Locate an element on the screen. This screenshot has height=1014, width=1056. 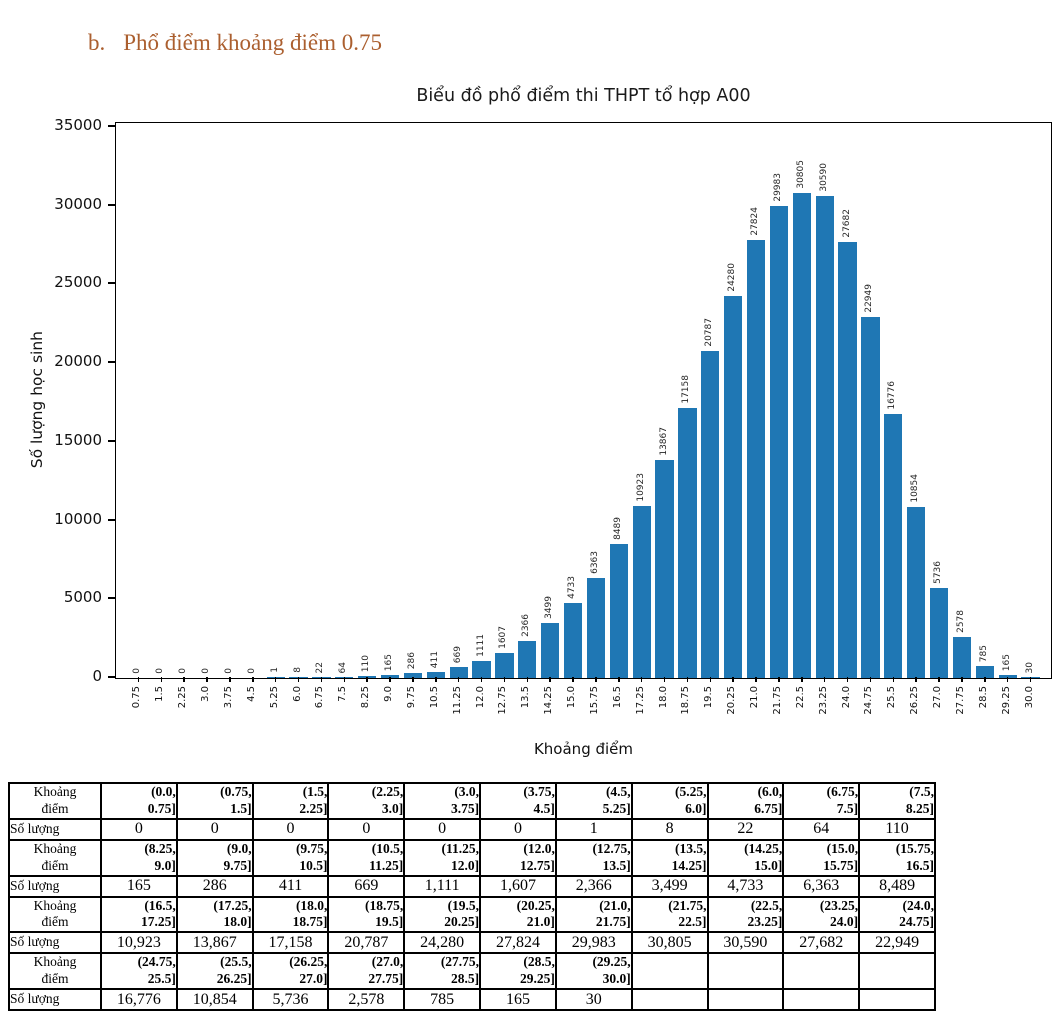
bar-value-label: 3499 is located at coordinates (549, 607).